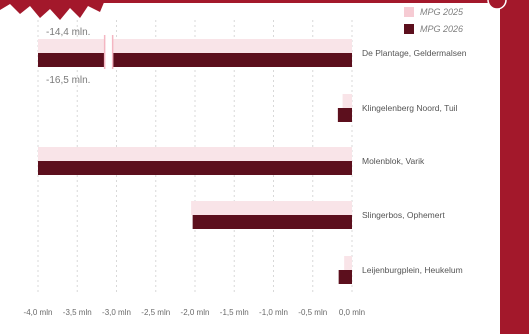 The width and height of the screenshot is (529, 334). Describe the element at coordinates (441, 29) in the screenshot. I see `legend-label-mpg2026: MPG 2026` at that location.